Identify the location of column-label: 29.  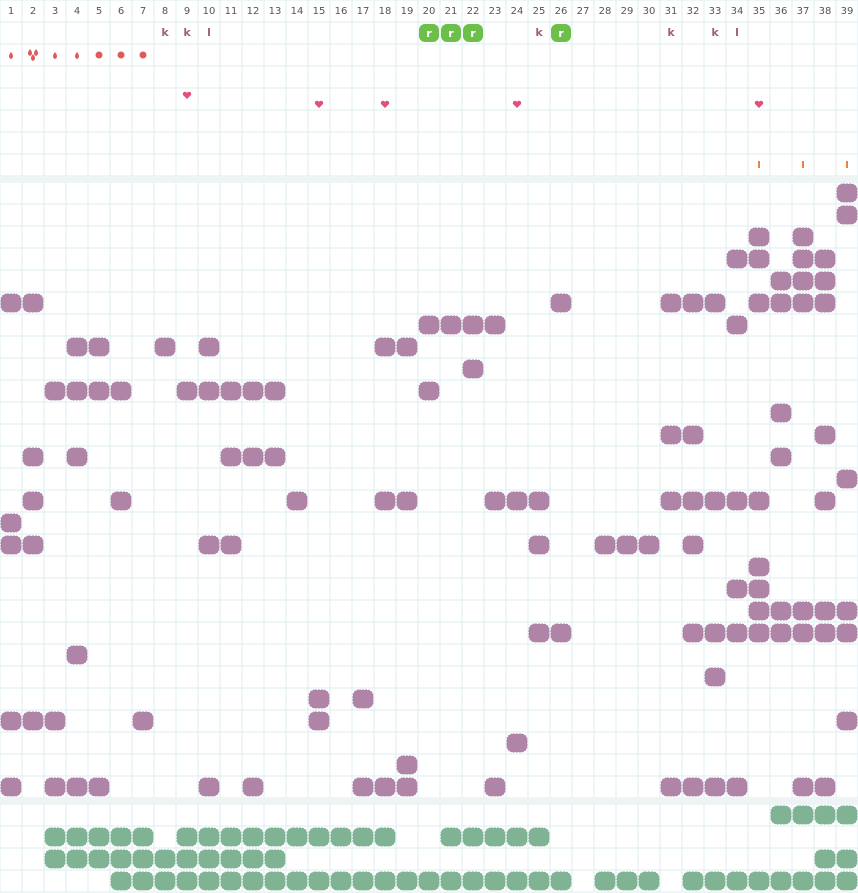
(627, 11).